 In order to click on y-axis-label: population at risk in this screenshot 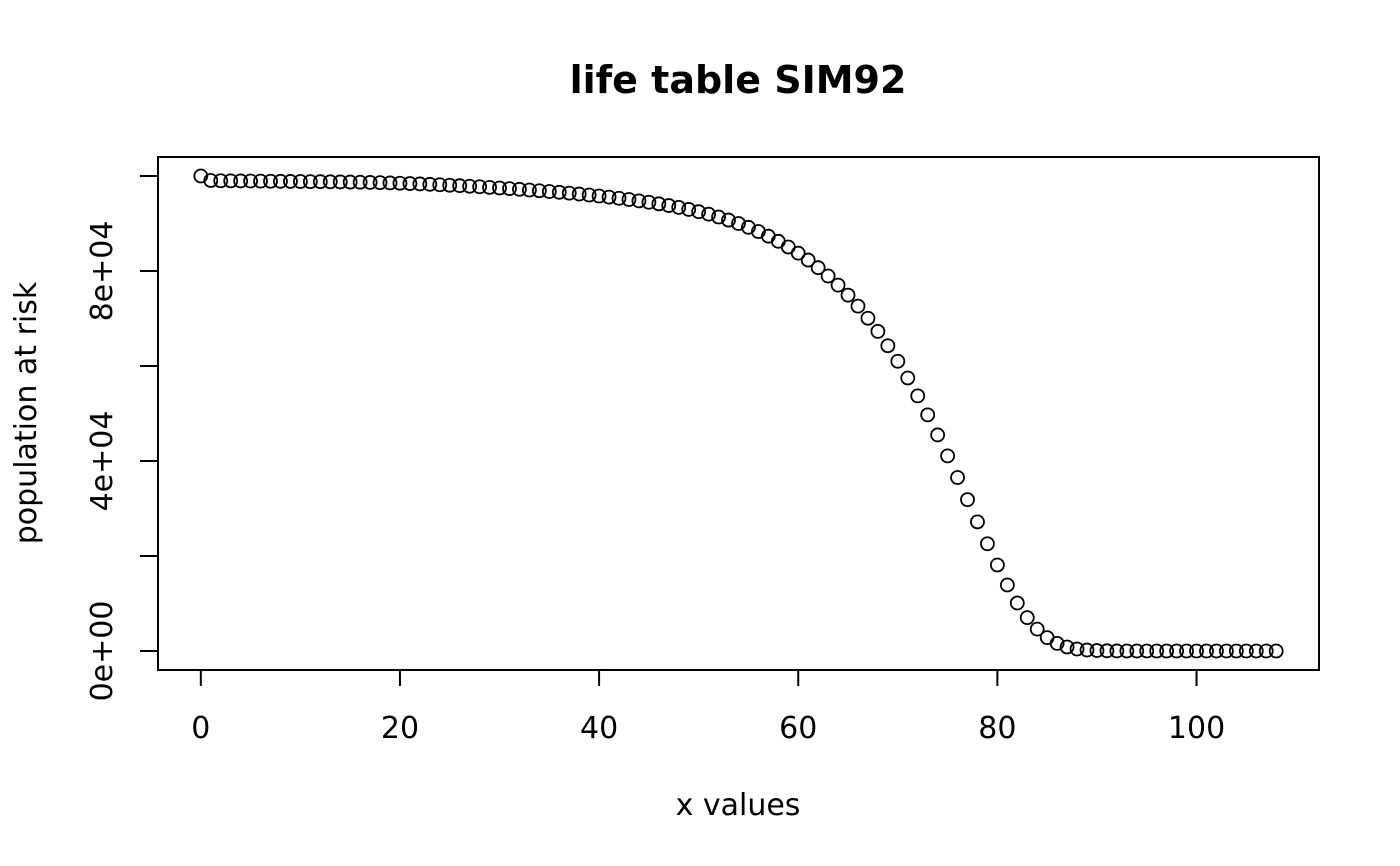, I will do `click(26, 412)`.